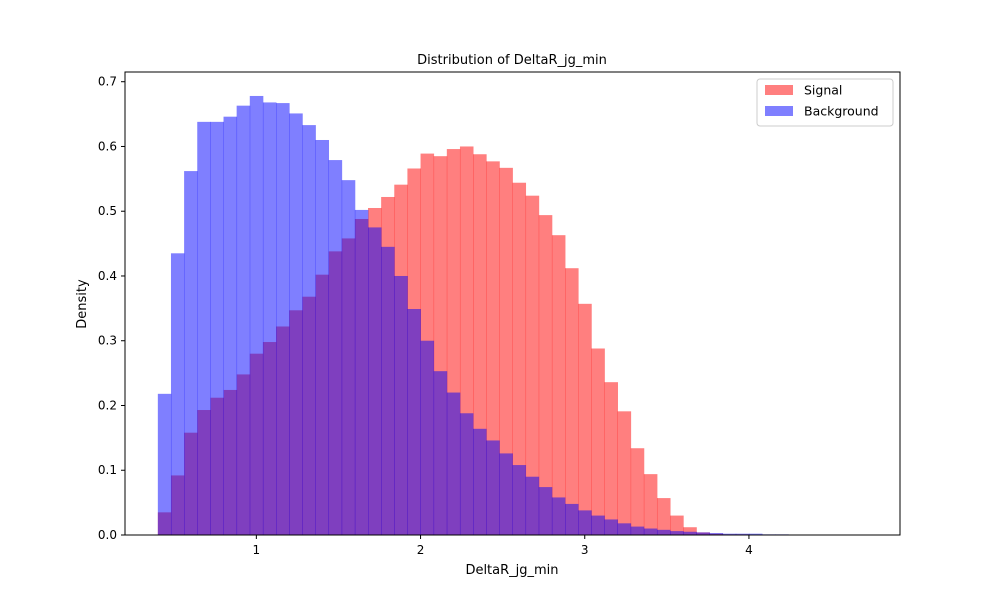  What do you see at coordinates (841, 111) in the screenshot?
I see `legend-label-background: Background` at bounding box center [841, 111].